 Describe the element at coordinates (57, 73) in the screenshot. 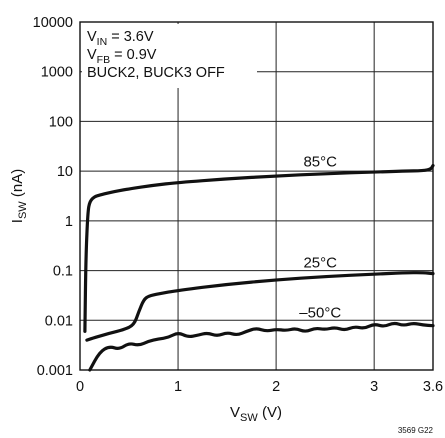

I see `y-tick-label: 1000` at that location.